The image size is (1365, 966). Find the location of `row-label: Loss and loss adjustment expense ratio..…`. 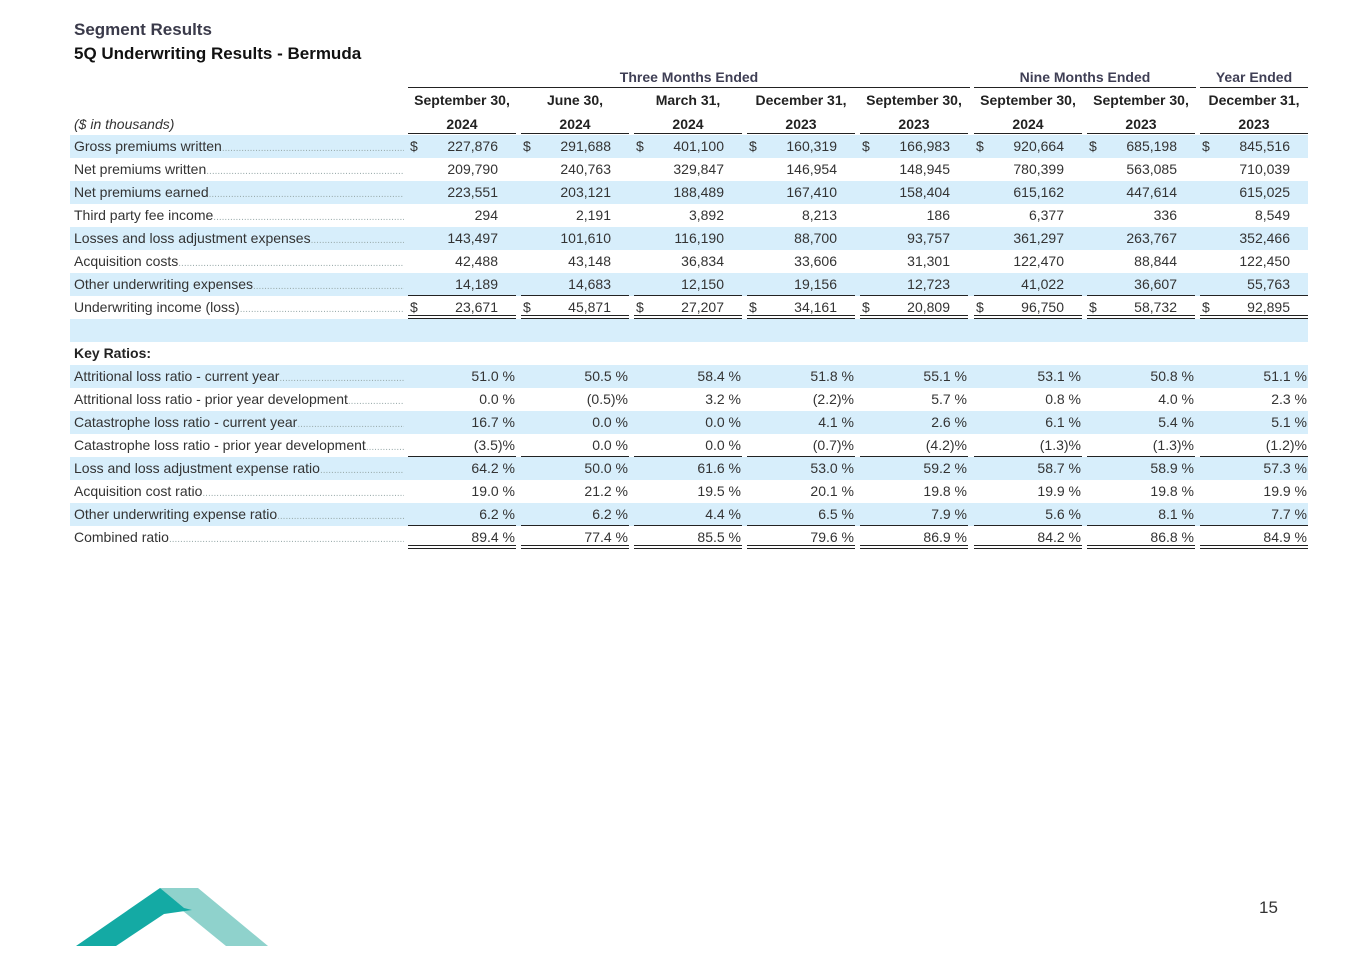

row-label: Loss and loss adjustment expense ratio..… is located at coordinates (239, 468).